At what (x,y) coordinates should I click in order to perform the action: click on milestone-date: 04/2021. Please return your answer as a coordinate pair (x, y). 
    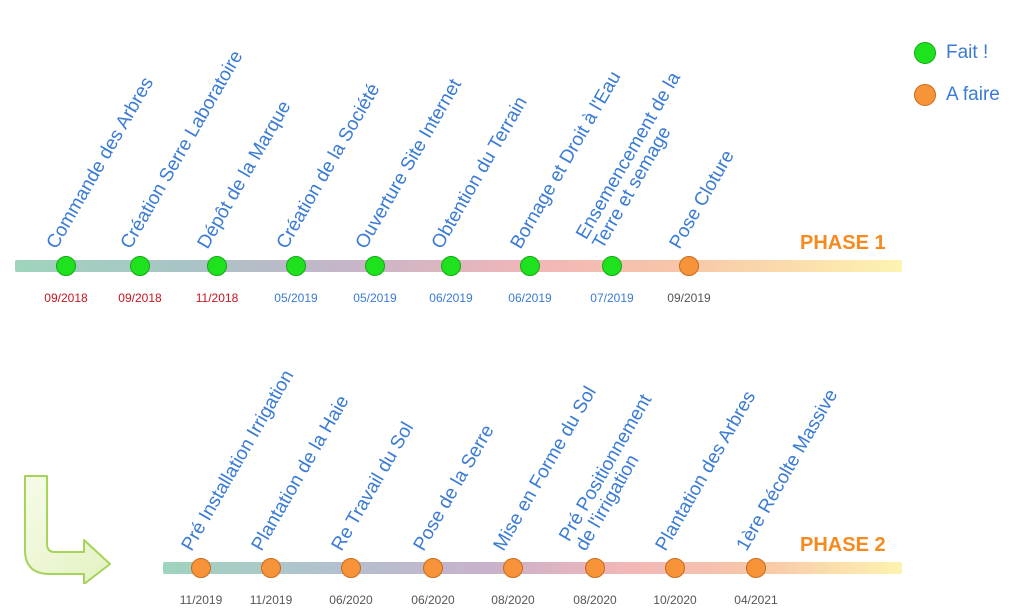
    Looking at the image, I should click on (756, 600).